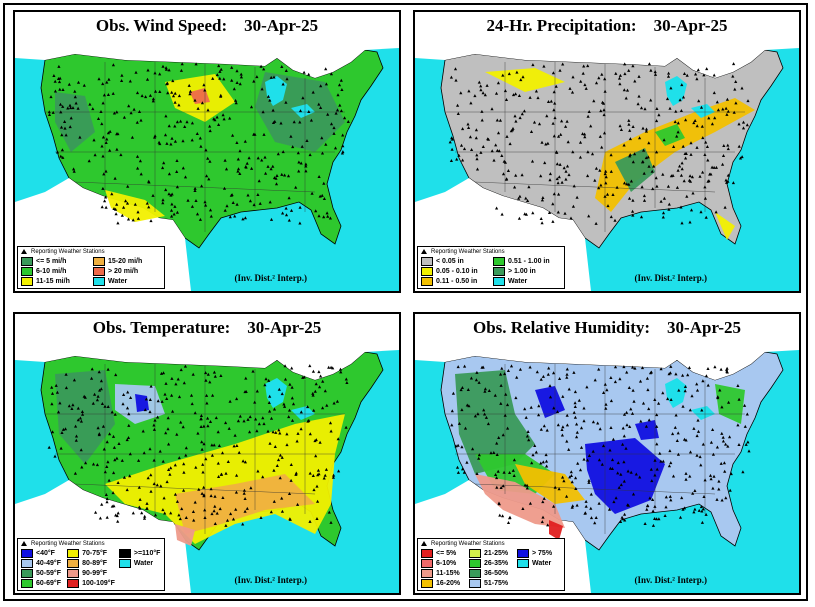  Describe the element at coordinates (522, 271) in the screenshot. I see `legend-label: > 1.00 in` at that location.